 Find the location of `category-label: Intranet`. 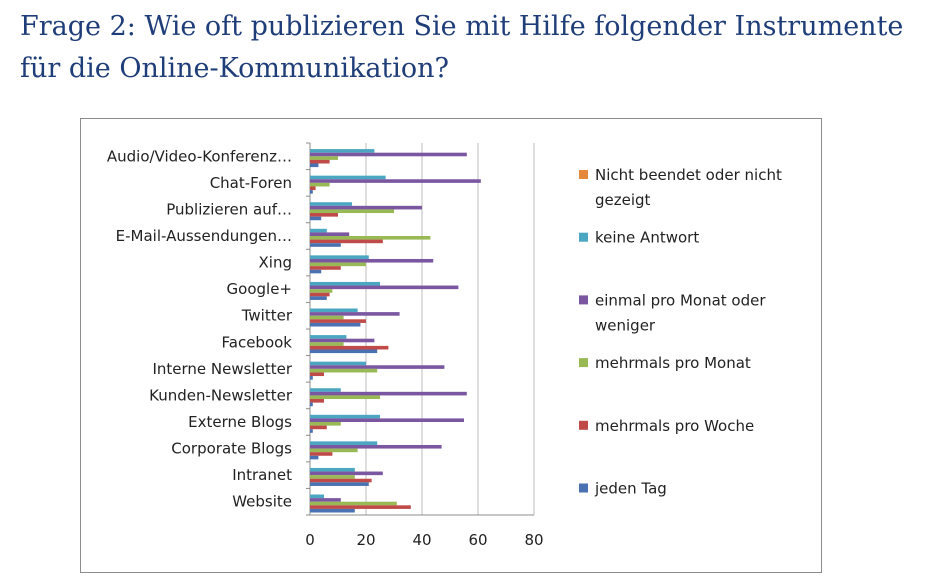

category-label: Intranet is located at coordinates (262, 475).